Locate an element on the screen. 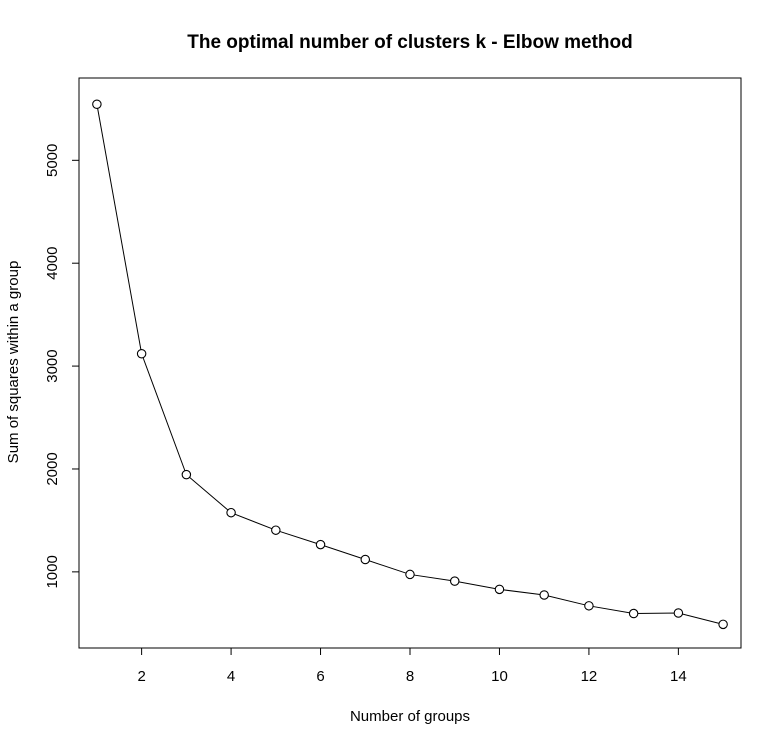 Image resolution: width=782 pixels, height=750 pixels. x-tick-label: 4 is located at coordinates (231, 676).